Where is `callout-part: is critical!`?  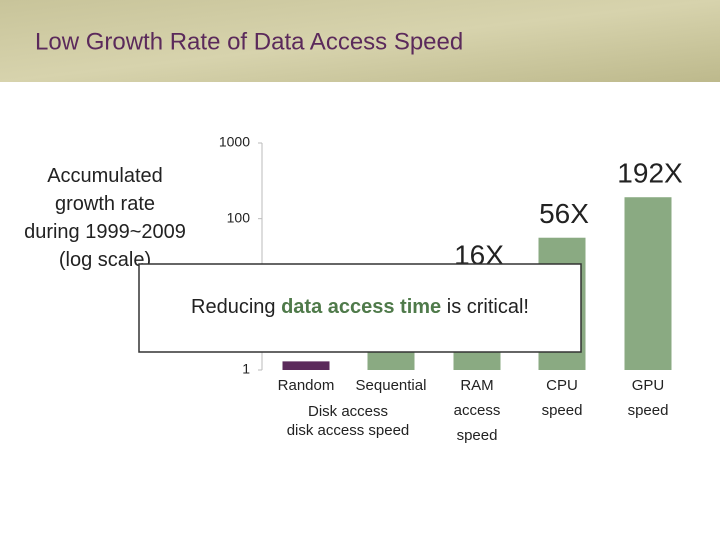 callout-part: is critical! is located at coordinates (485, 307).